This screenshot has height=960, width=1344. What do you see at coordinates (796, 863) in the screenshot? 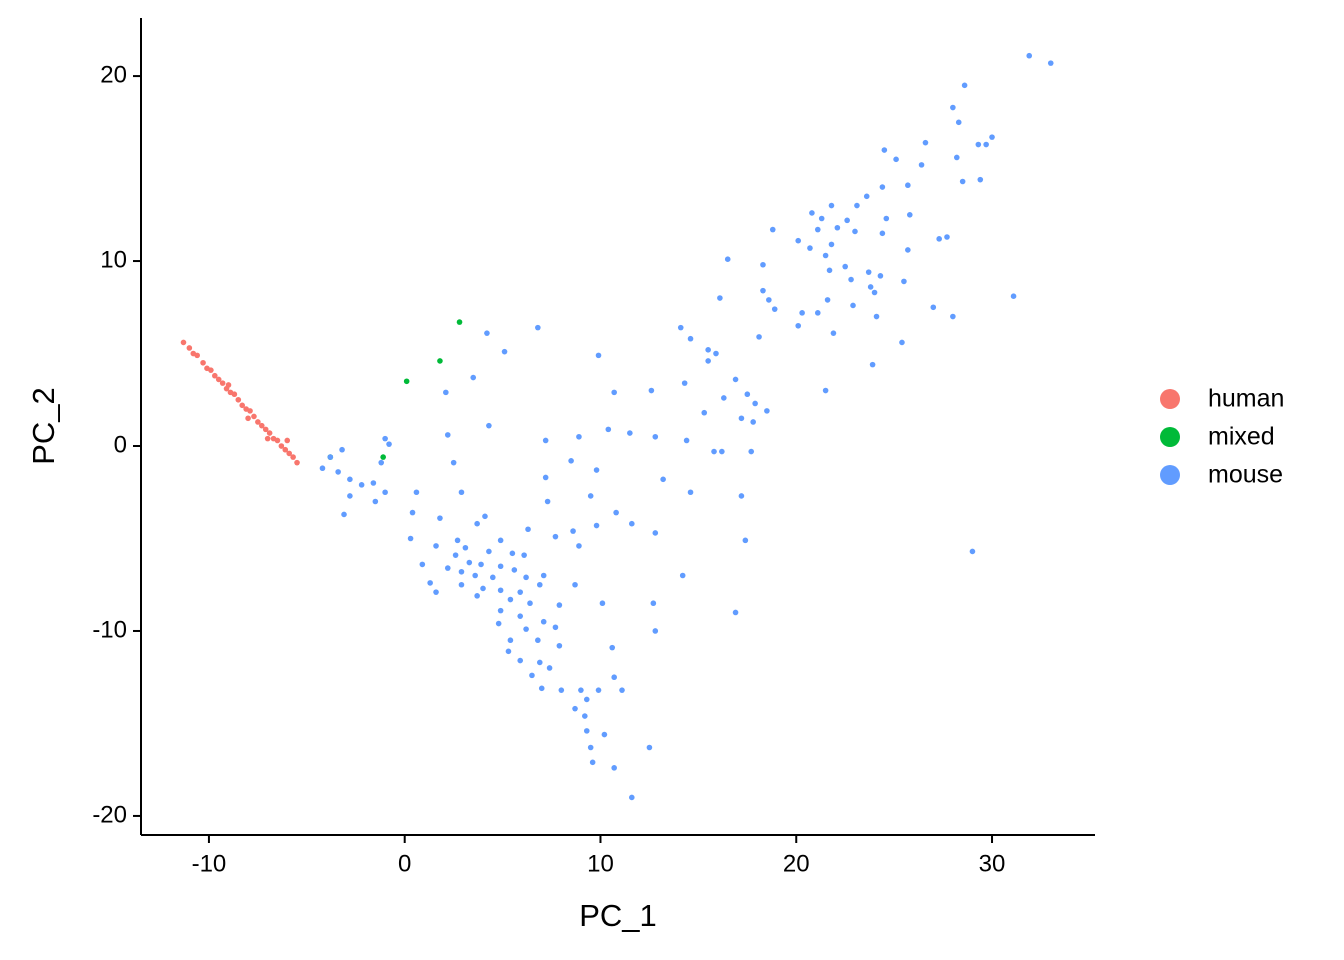
I see `x-tick-label: 20` at bounding box center [796, 863].